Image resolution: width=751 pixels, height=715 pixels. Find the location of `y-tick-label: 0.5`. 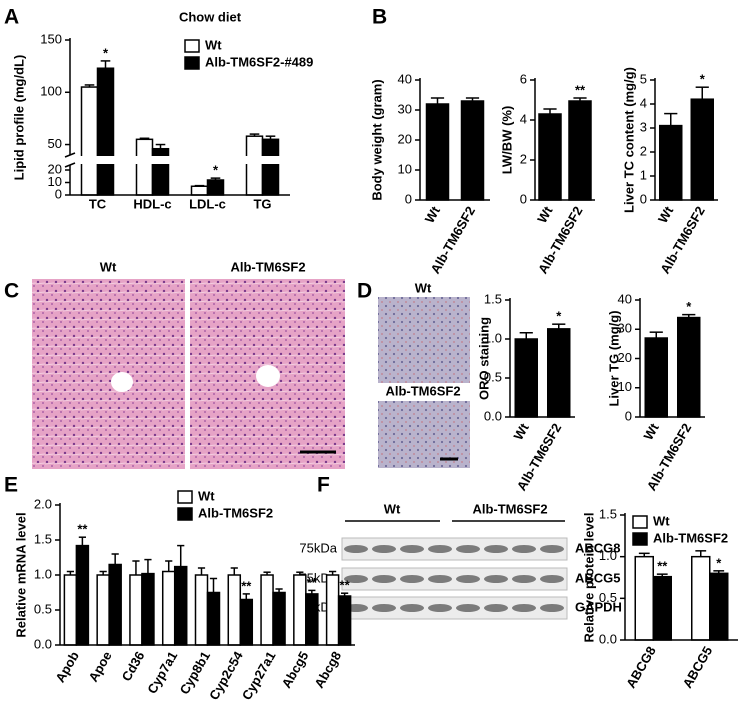

y-tick-label: 0.5 is located at coordinates (493, 376).